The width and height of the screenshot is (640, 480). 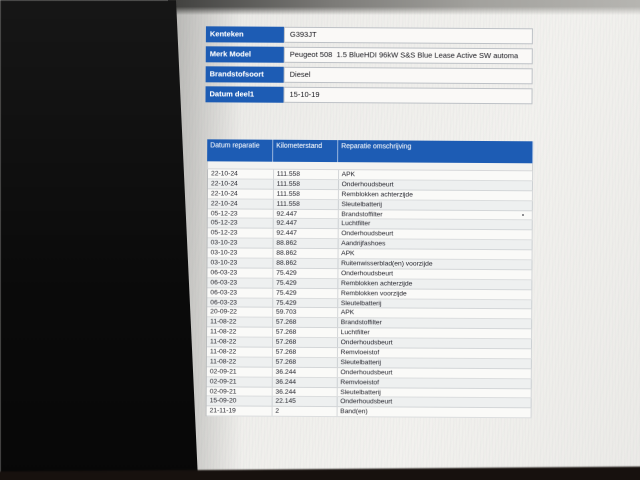 What do you see at coordinates (435, 244) in the screenshot?
I see `cell-reparatie-omschrijving: Aandrijfashoes` at bounding box center [435, 244].